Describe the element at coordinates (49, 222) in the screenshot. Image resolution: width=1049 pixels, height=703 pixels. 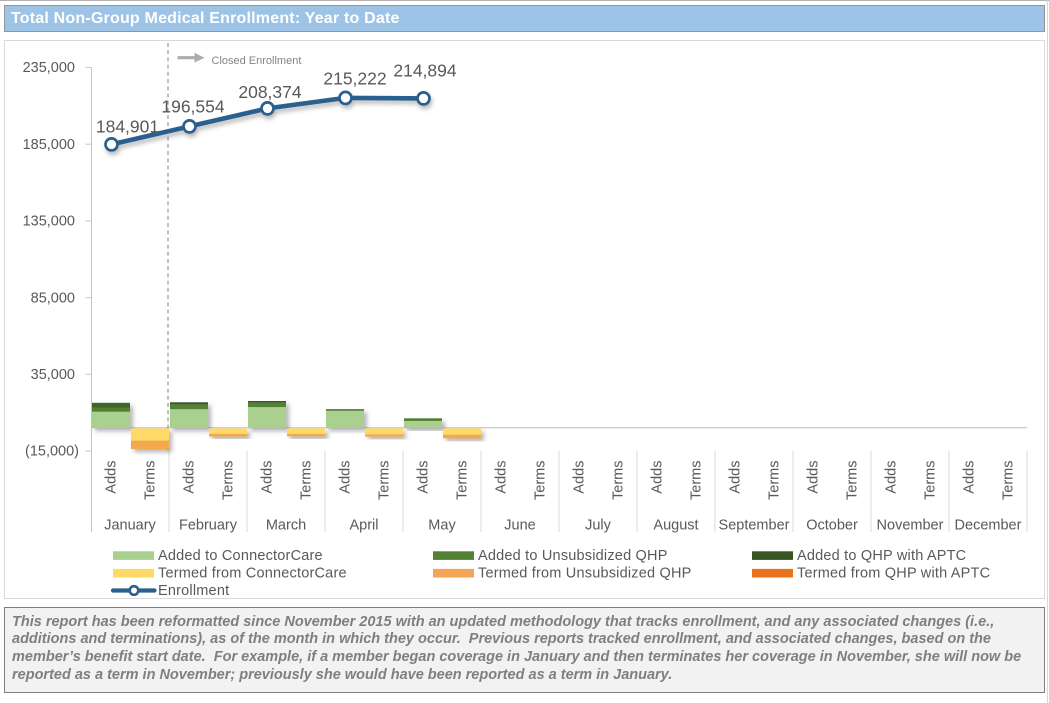
I see `svg-text: 135,000` at that location.